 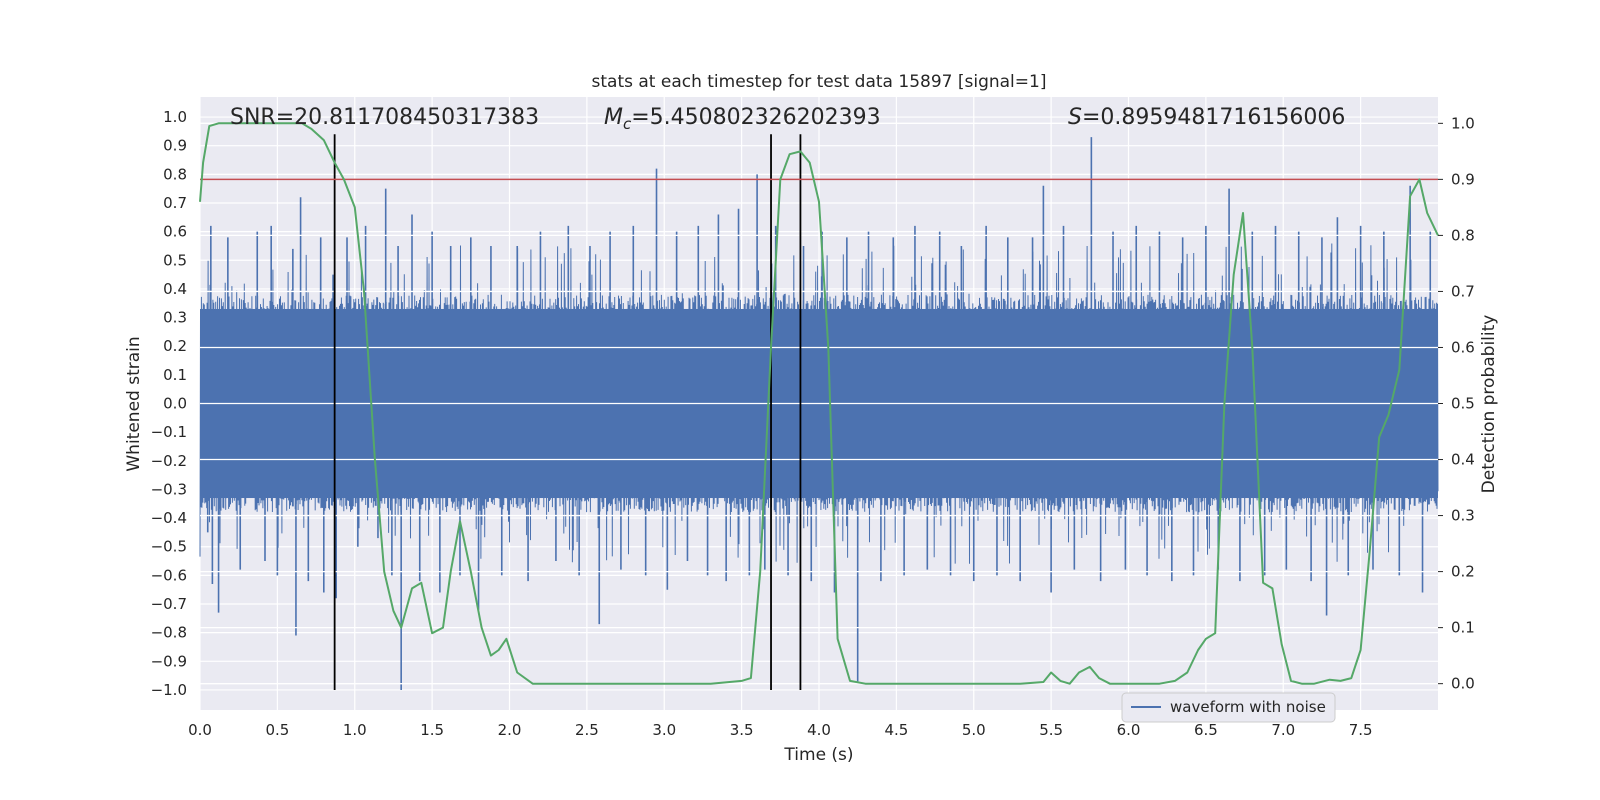 I want to click on y-tick-label: 0.7, so click(x=175, y=203).